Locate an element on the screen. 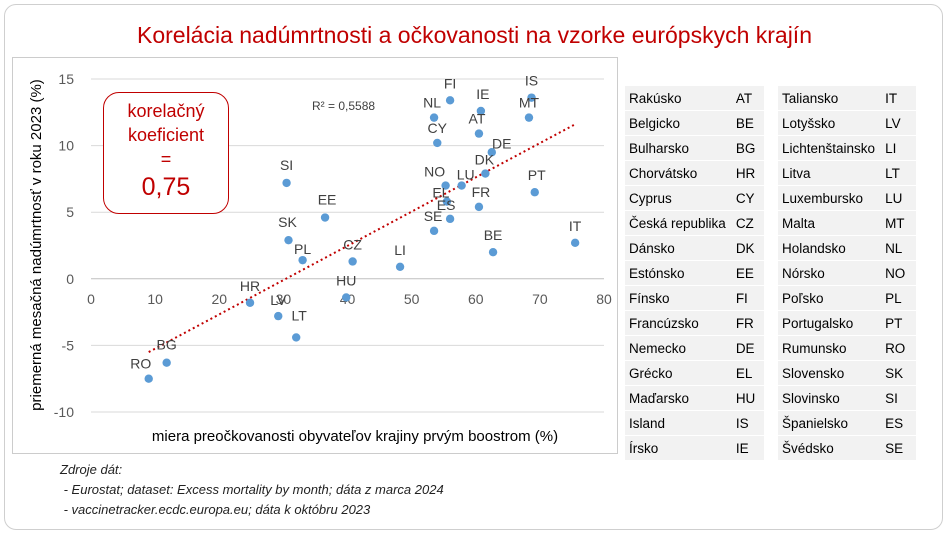  x-tick-label: 60 is located at coordinates (476, 299).